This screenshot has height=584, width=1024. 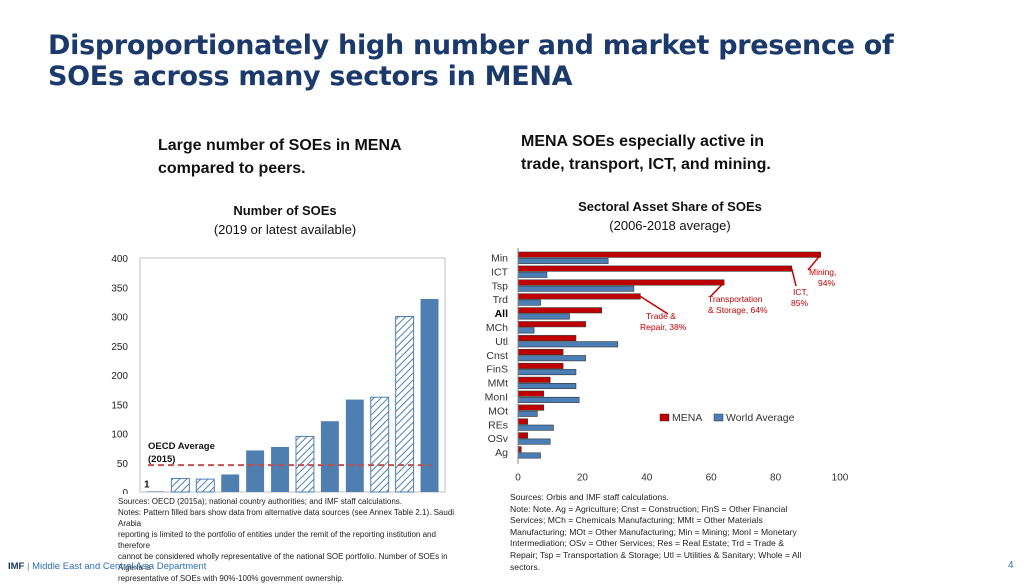 I want to click on bar-lbn, so click(x=205, y=485).